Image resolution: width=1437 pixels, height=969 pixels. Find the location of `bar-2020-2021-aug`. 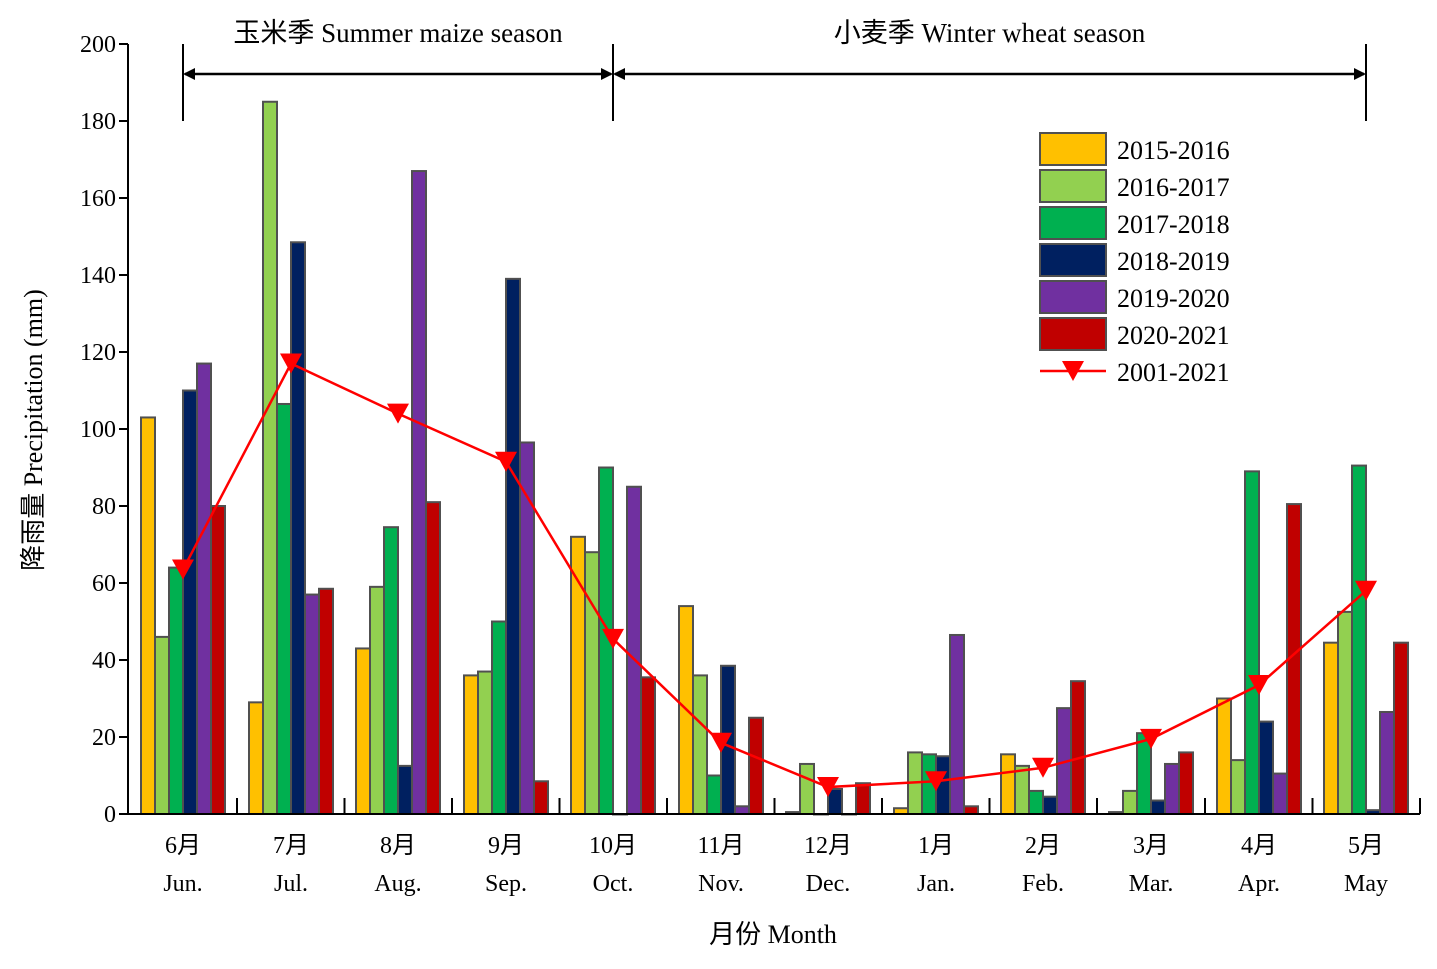

bar-2020-2021-aug is located at coordinates (433, 658).